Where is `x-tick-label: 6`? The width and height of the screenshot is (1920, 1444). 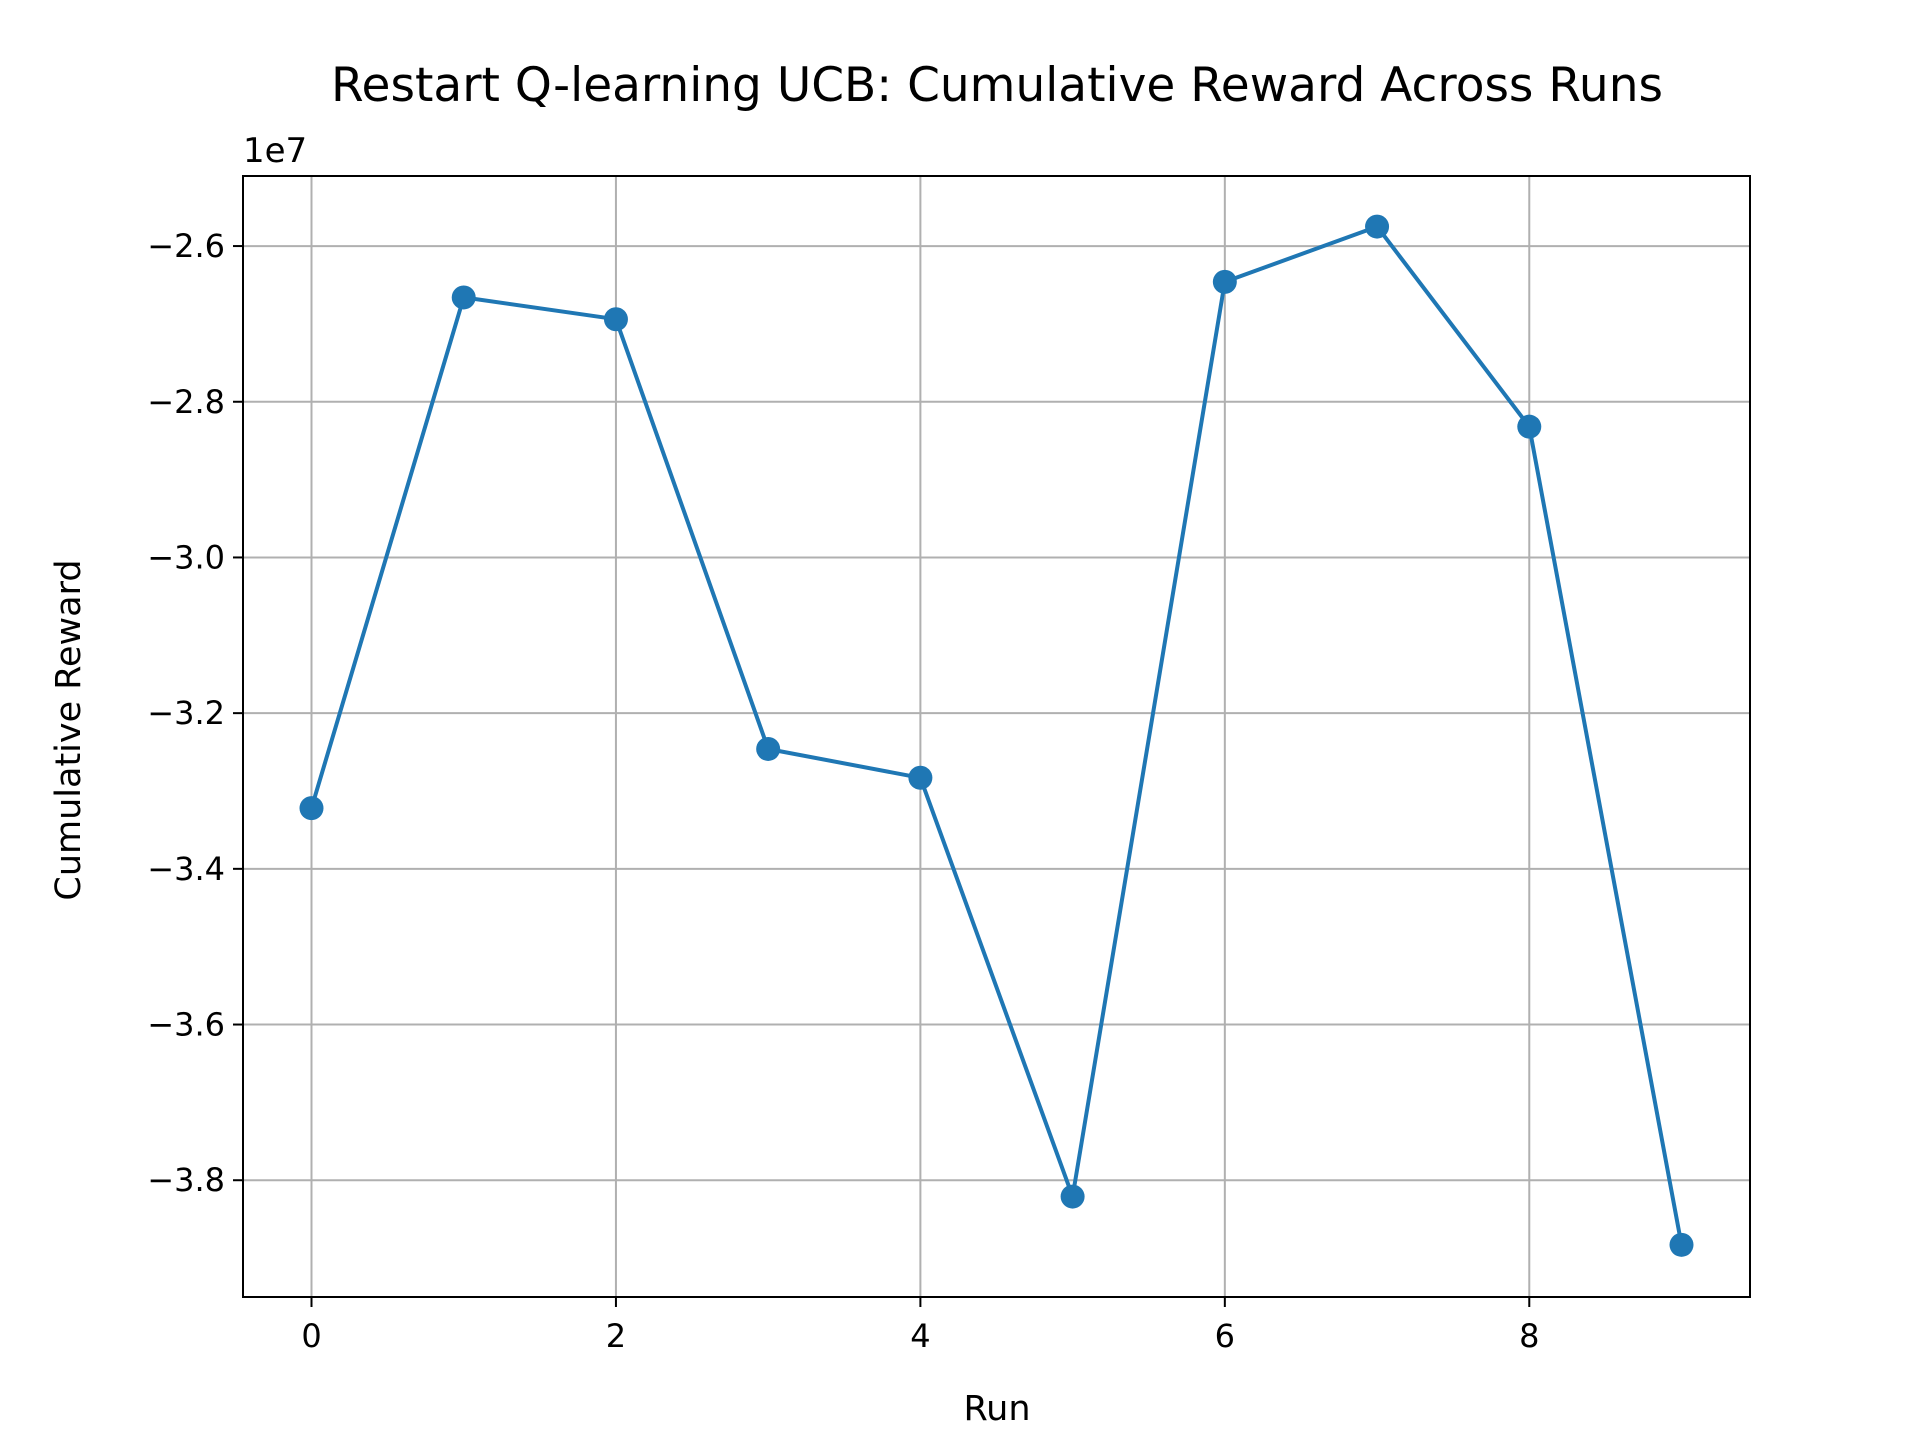
x-tick-label: 6 is located at coordinates (1225, 1336).